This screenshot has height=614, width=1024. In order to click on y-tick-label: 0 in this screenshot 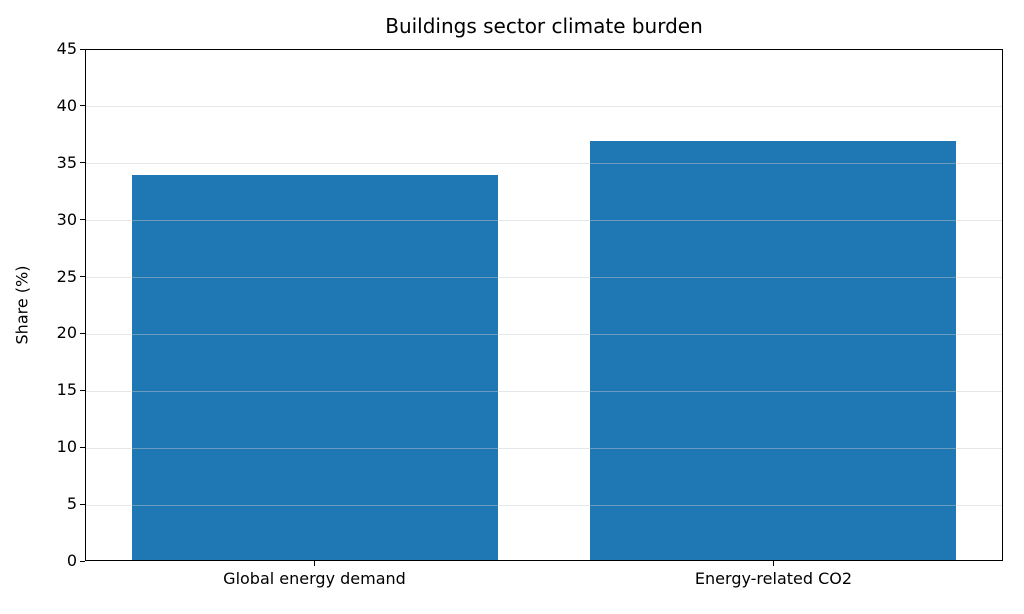, I will do `click(71, 560)`.